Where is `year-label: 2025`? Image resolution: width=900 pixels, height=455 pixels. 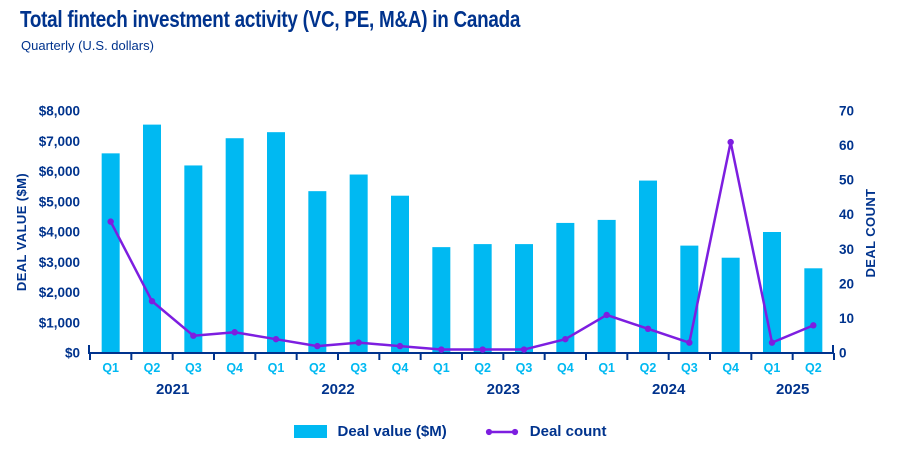
year-label: 2025 is located at coordinates (792, 389).